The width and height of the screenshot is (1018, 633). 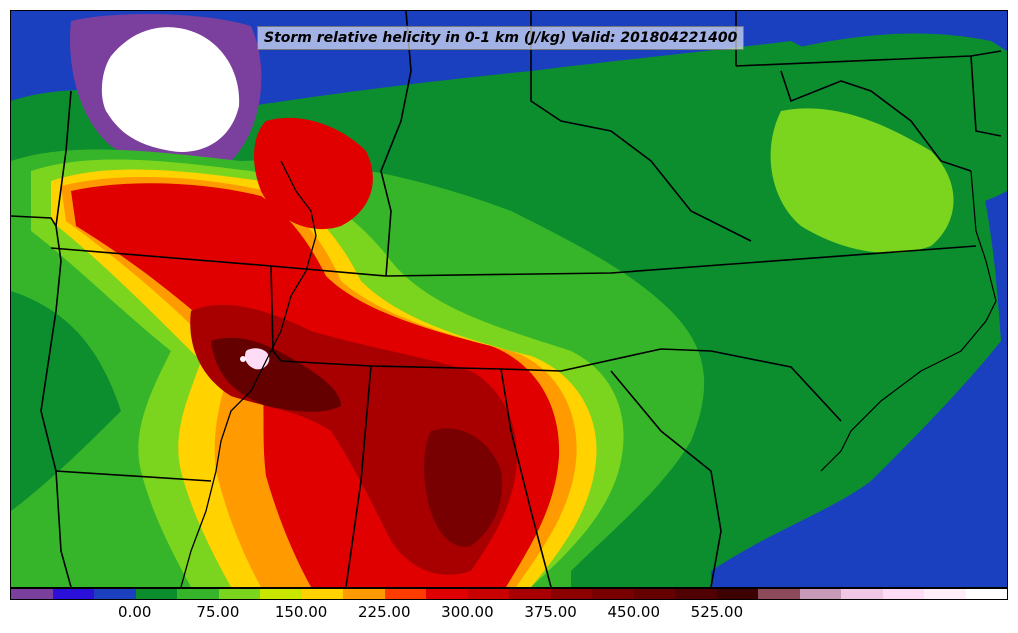 I want to click on colorbar-tick-label: 0.00, so click(x=135, y=612).